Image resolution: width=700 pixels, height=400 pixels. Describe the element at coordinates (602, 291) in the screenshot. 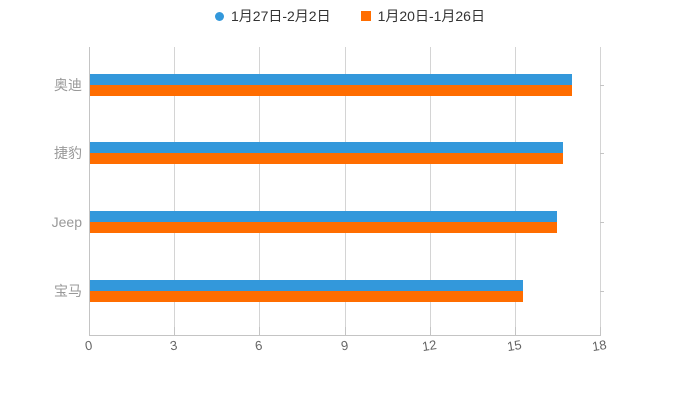

I see `right-axis-tick-baoma` at that location.